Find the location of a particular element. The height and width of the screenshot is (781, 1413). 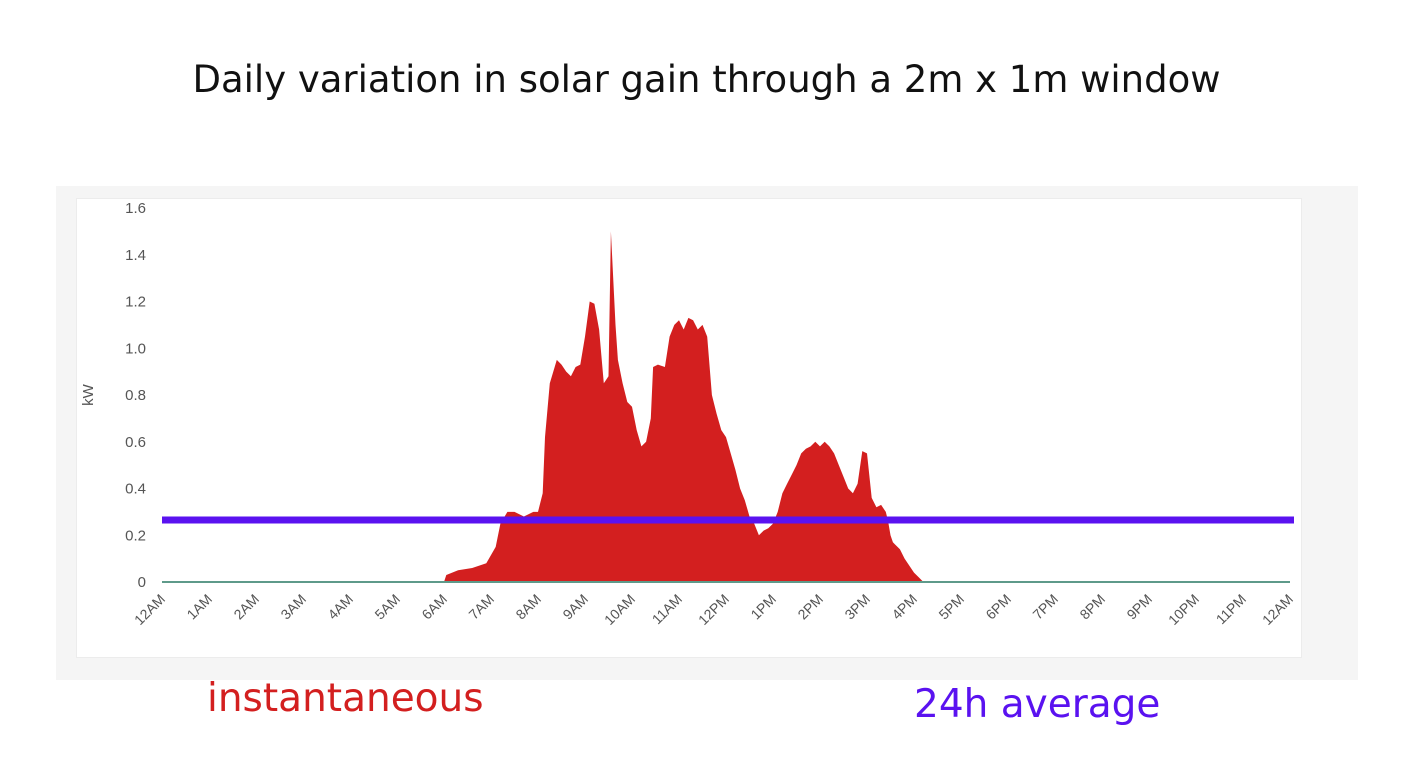

legend-instantaneous: instantaneous is located at coordinates (345, 698).